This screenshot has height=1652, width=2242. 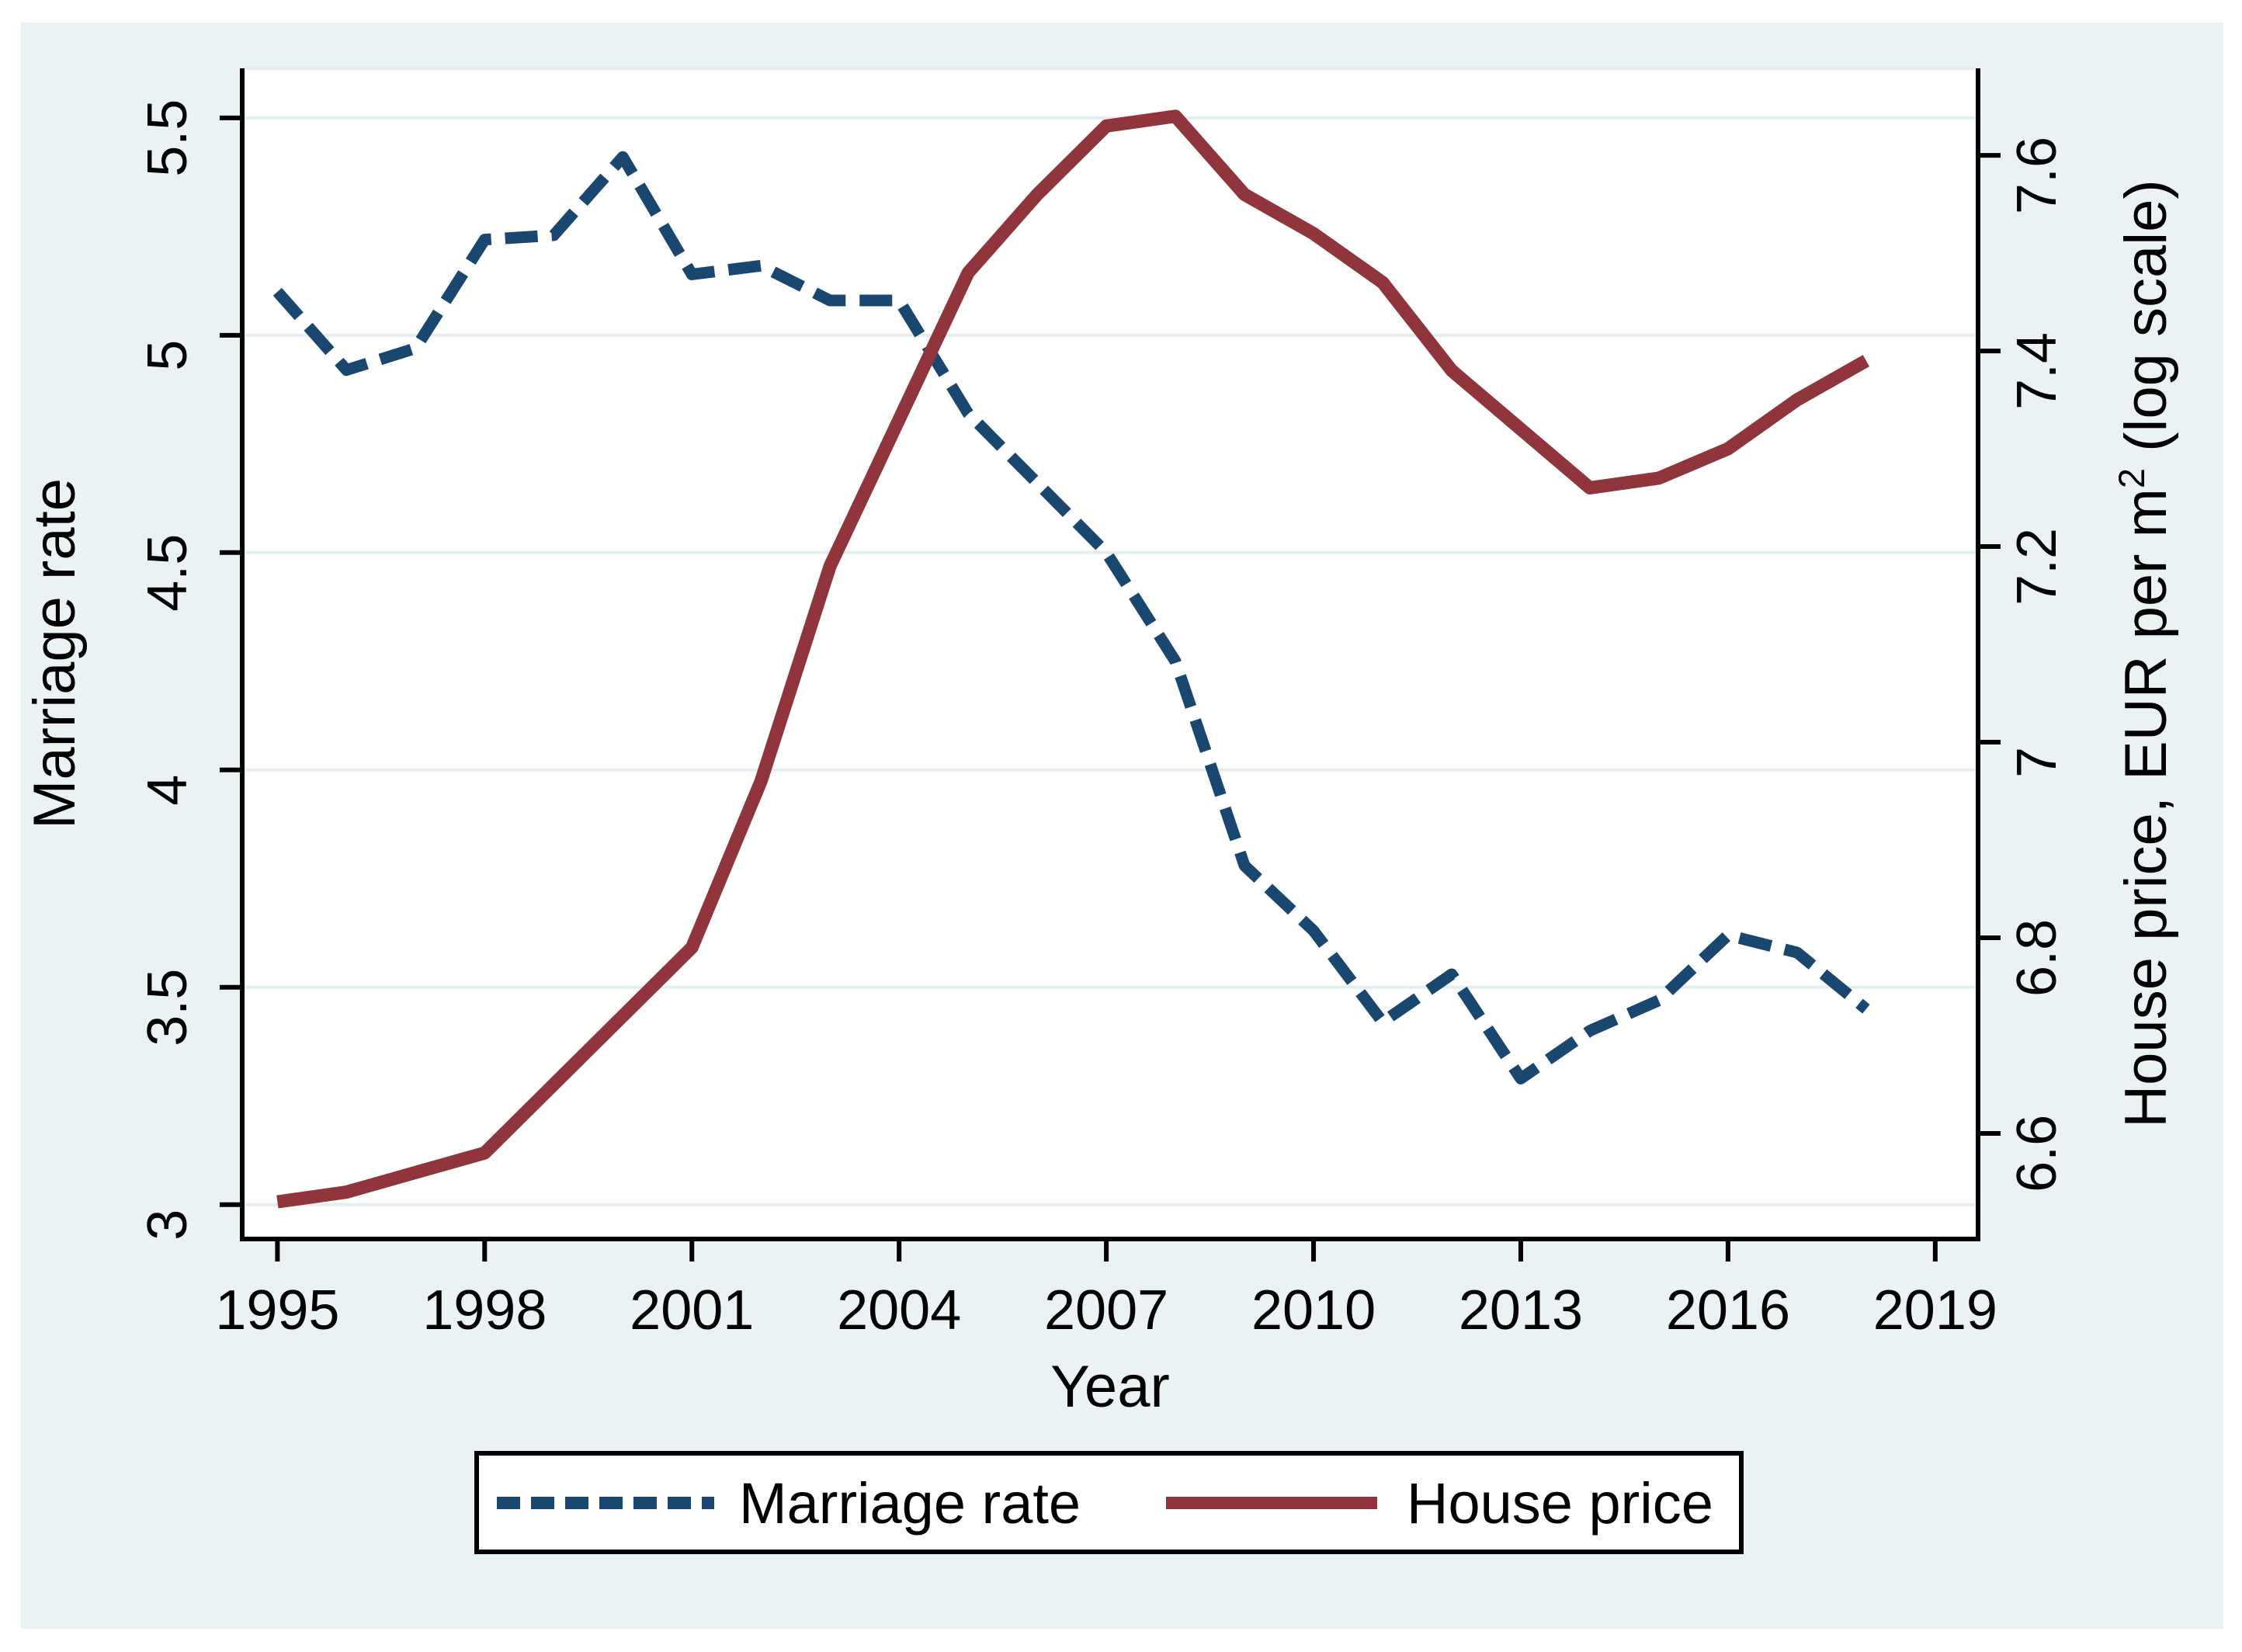 What do you see at coordinates (899, 1310) in the screenshot?
I see `x-tick-label-2004: 2004` at bounding box center [899, 1310].